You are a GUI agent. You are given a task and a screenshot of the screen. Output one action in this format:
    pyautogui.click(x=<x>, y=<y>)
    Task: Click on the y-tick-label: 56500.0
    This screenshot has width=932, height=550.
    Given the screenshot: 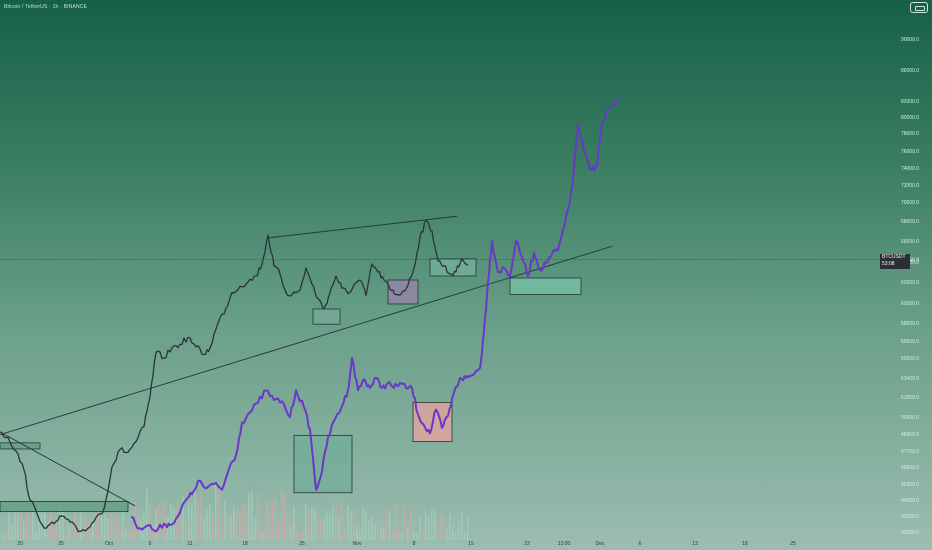 What is the action you would take?
    pyautogui.click(x=910, y=342)
    